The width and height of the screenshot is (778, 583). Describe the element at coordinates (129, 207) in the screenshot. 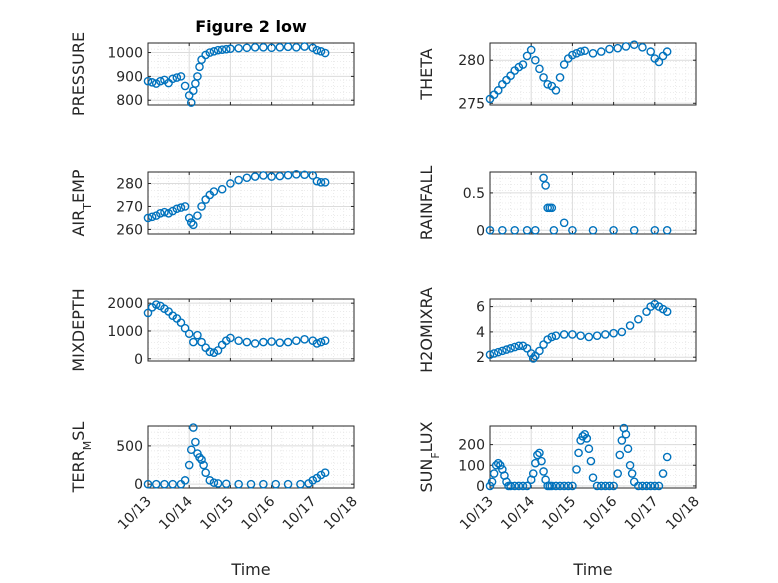

I see `y-tick-label: 270` at that location.